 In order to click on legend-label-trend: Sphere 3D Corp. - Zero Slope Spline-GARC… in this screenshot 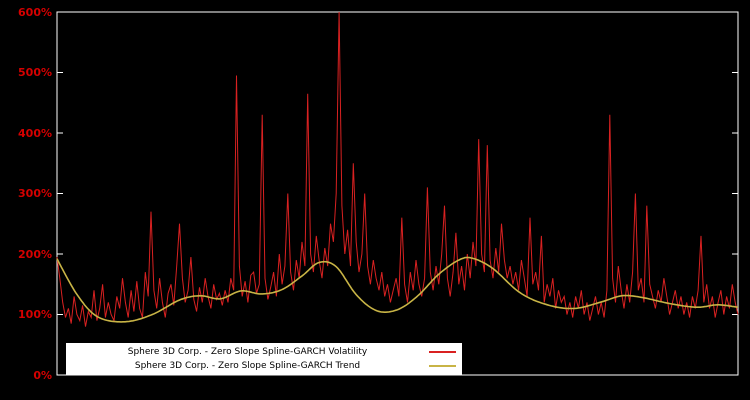, I will do `click(247, 366)`.